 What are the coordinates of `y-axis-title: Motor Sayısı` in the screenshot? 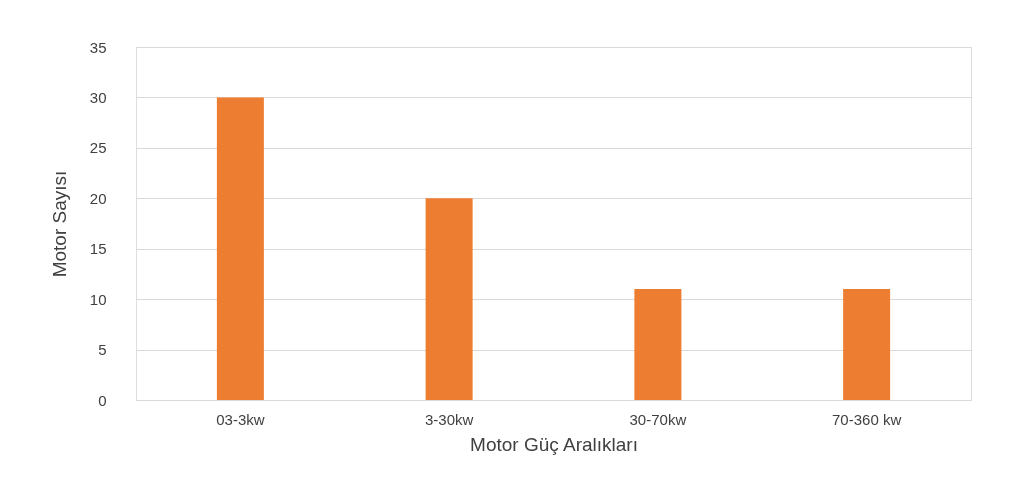 It's located at (59, 224).